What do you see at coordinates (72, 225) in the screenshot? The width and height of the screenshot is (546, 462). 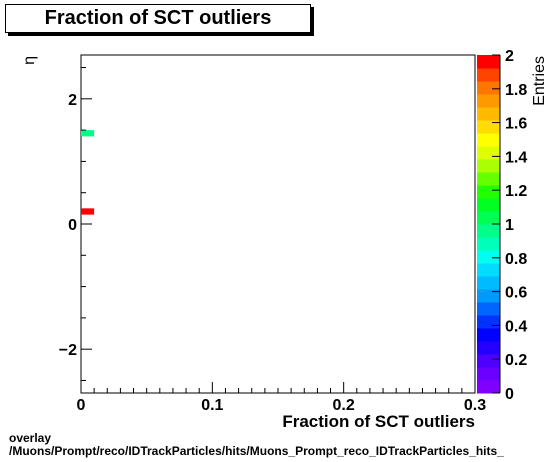 I see `y-tick-label: 0` at bounding box center [72, 225].